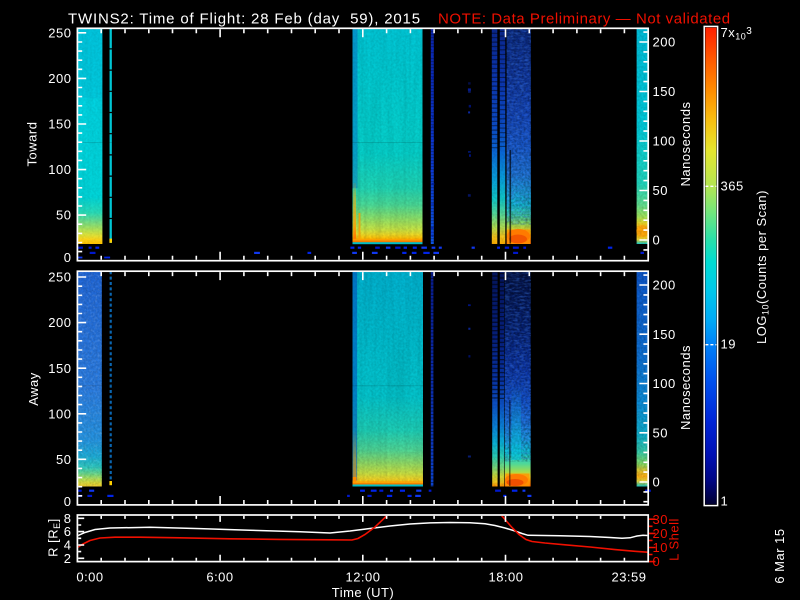  I want to click on svg-text: 19, so click(728, 344).